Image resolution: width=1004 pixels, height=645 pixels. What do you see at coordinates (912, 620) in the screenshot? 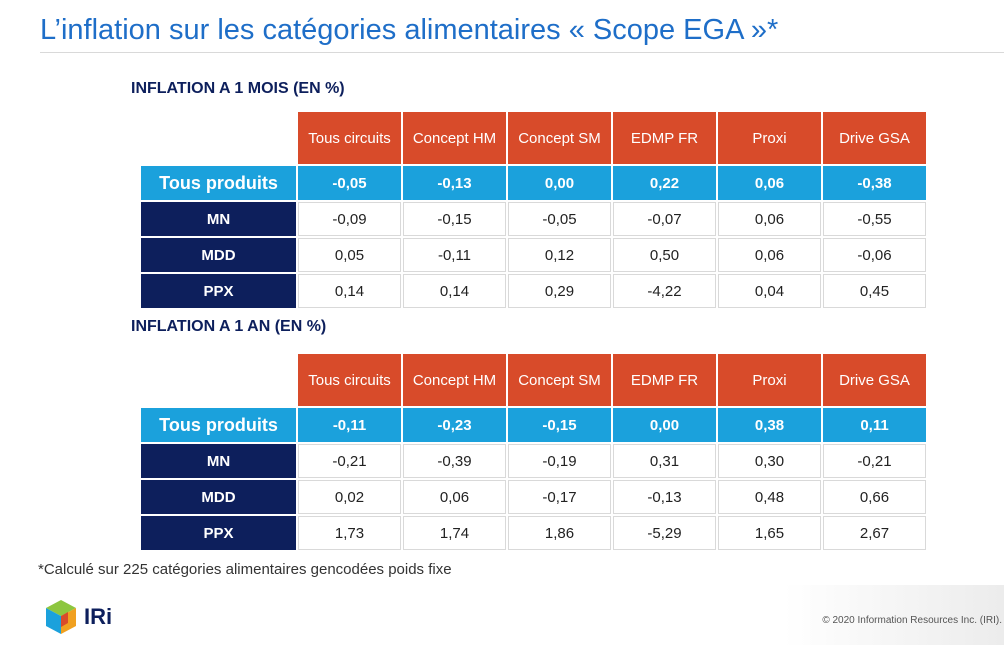
I see `copyright: © 2020 Information Resources Inc. (IRI).` at bounding box center [912, 620].